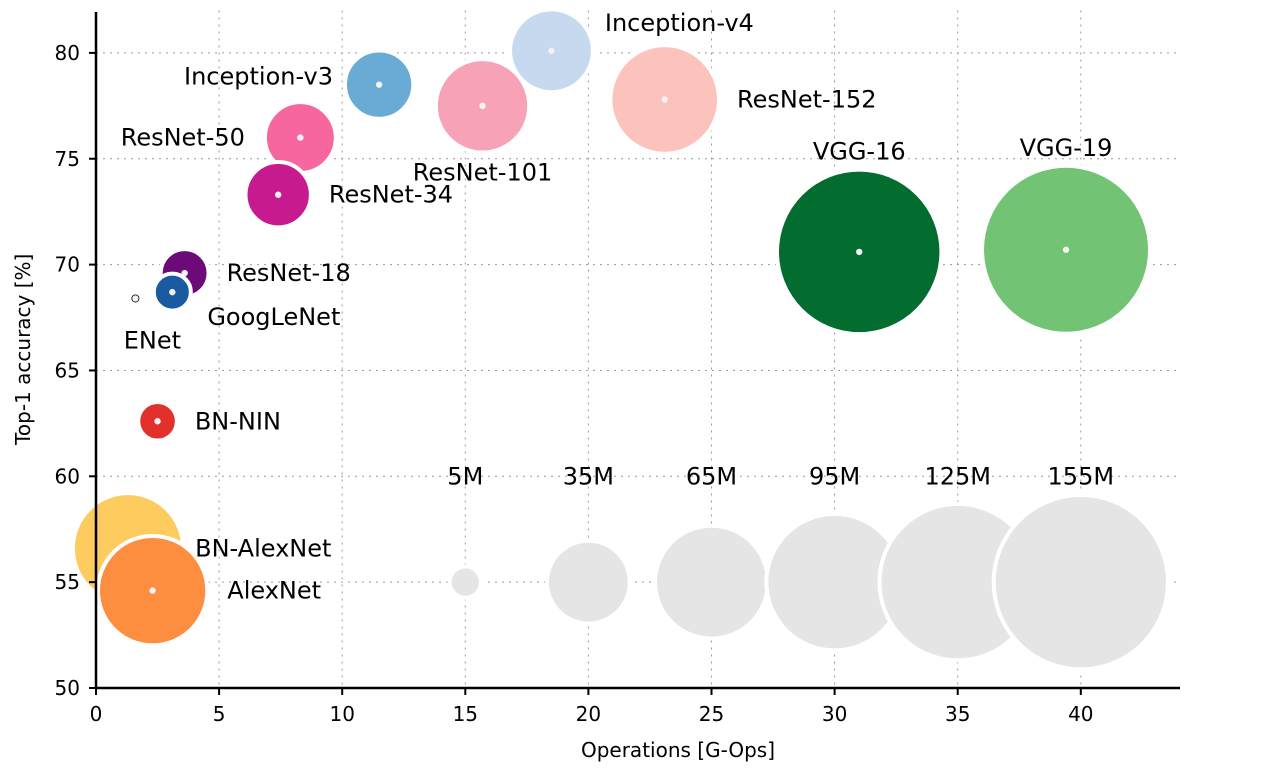  What do you see at coordinates (67, 159) in the screenshot?
I see `y-tick-label: 75` at bounding box center [67, 159].